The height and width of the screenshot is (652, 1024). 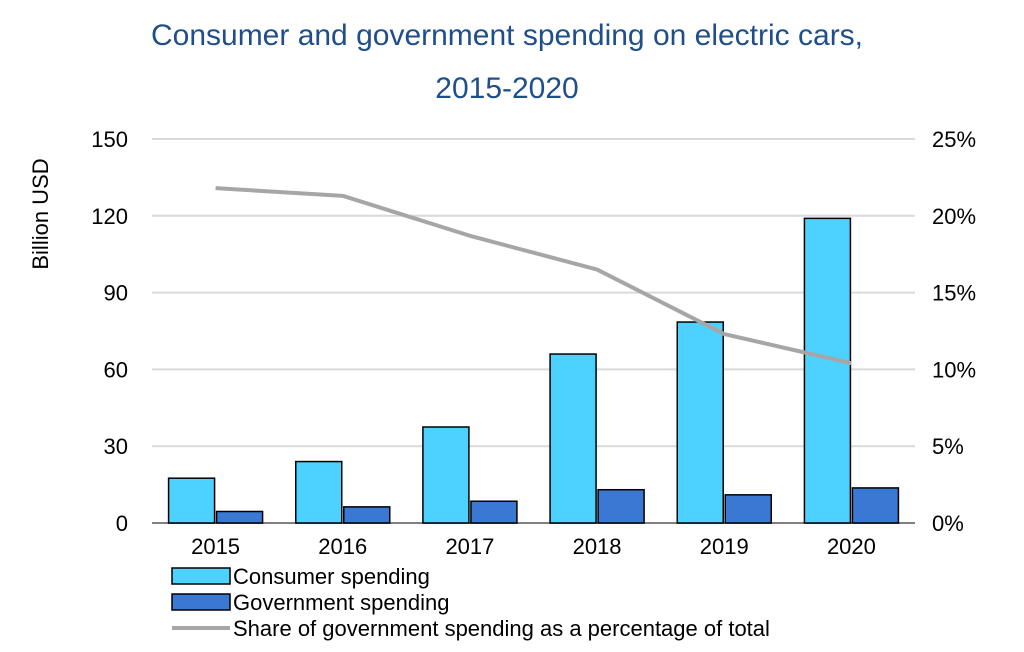 I want to click on legend-swatch-consumer, so click(x=201, y=576).